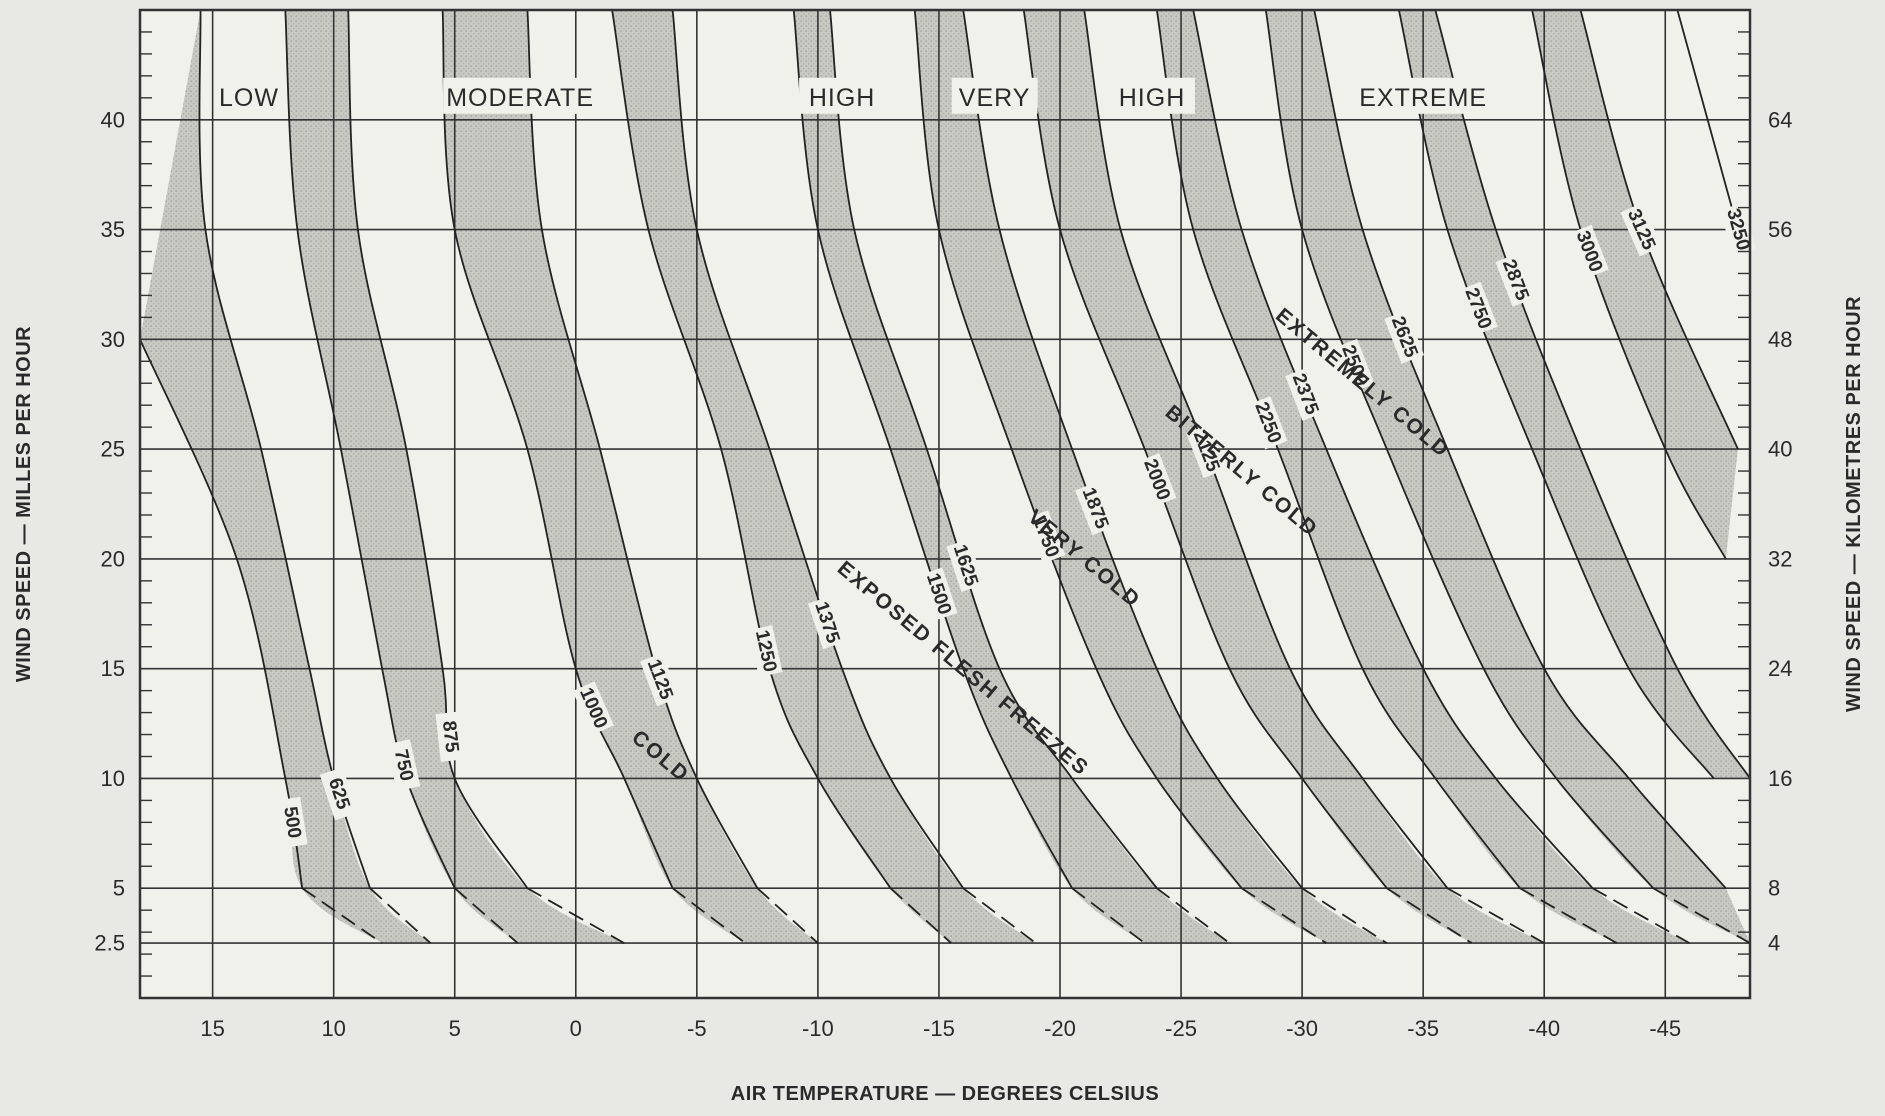 The width and height of the screenshot is (1885, 1116). I want to click on y-tick-label-right: 64, so click(1780, 119).